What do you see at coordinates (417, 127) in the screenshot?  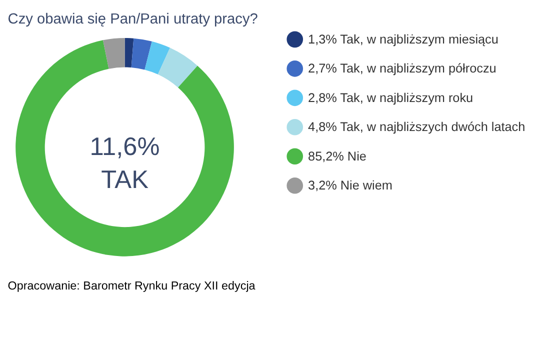 I see `legend-label: 4,8% Tak, w najbliższych dwóch latach` at bounding box center [417, 127].